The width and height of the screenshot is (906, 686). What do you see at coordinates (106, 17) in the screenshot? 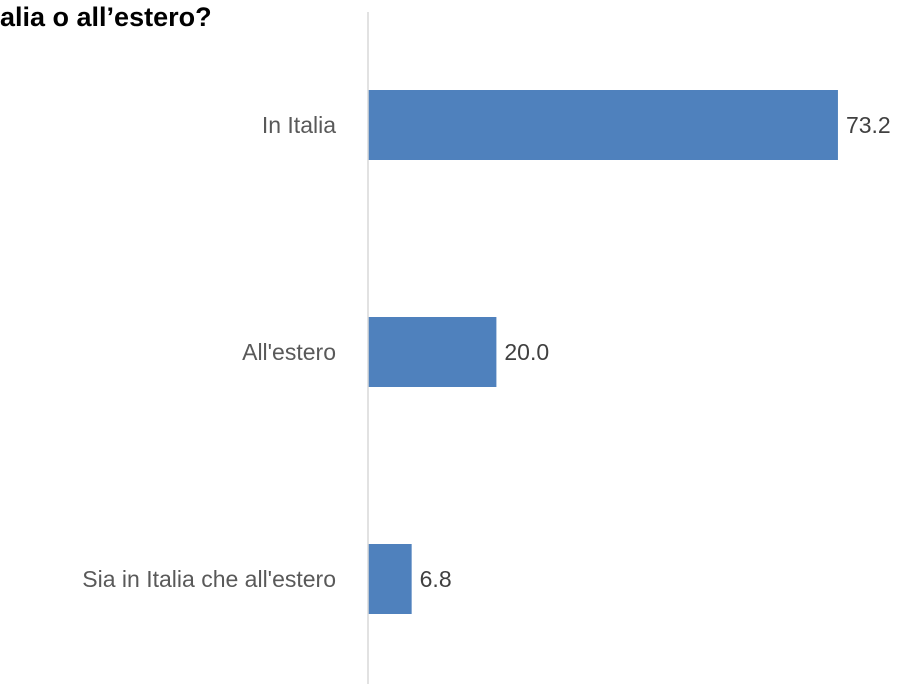
I see `chart-title: alia o all’estero?` at bounding box center [106, 17].